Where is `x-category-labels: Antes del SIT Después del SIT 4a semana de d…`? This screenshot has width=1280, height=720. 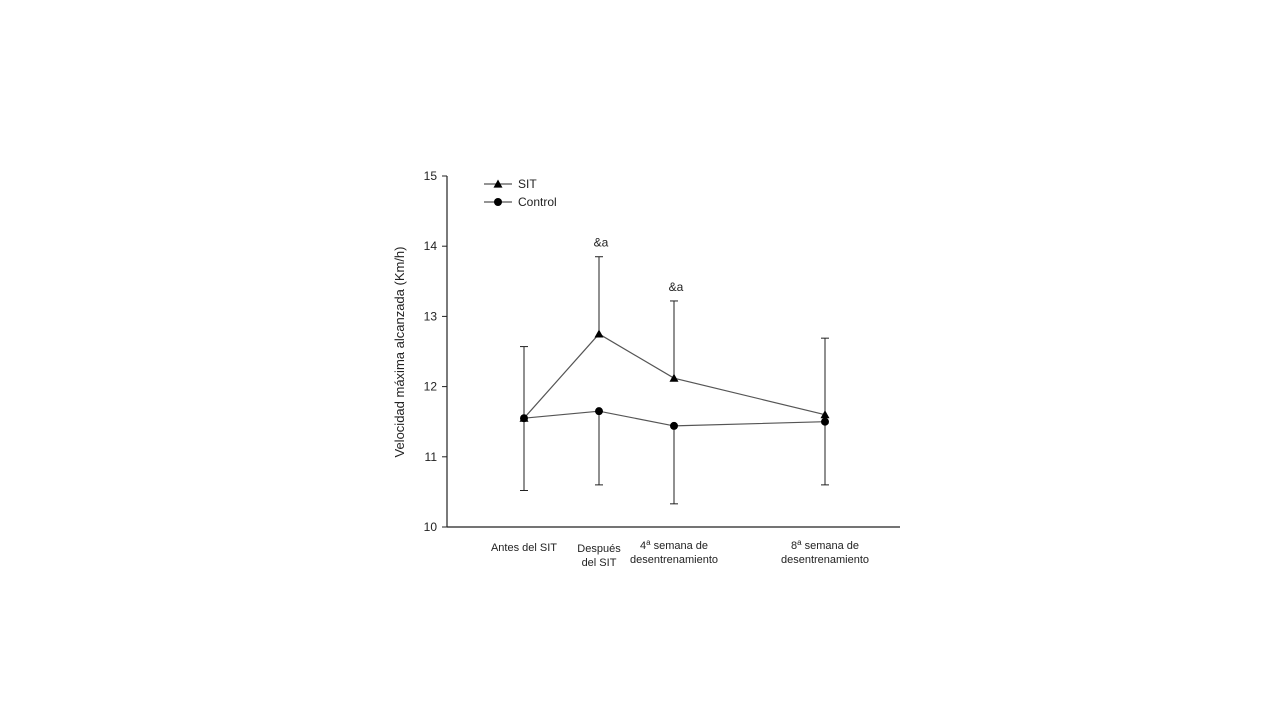
x-category-labels: Antes del SIT Después del SIT 4a semana de d… is located at coordinates (680, 553).